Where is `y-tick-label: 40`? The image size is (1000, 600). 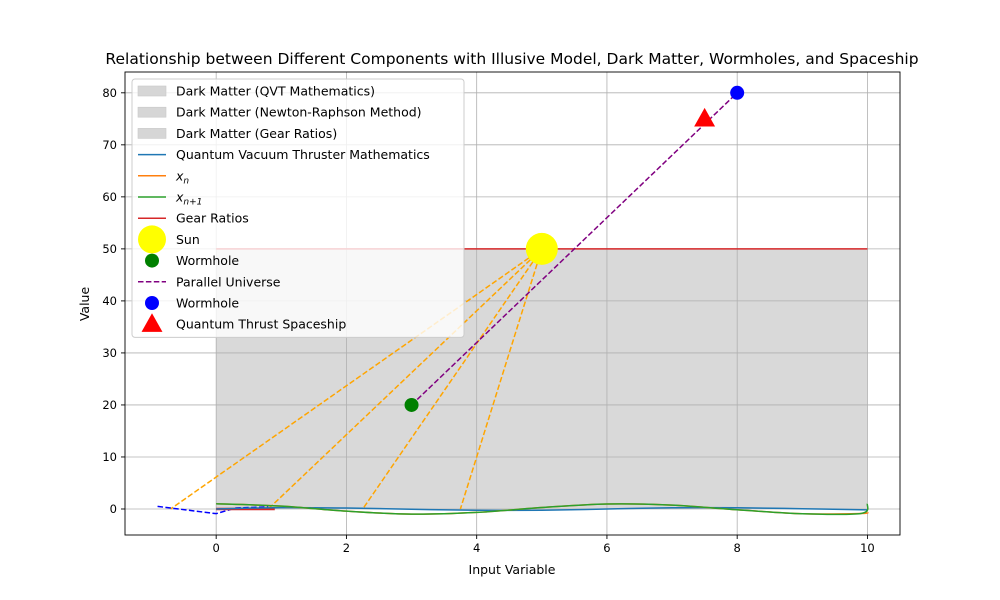 y-tick-label: 40 is located at coordinates (109, 301).